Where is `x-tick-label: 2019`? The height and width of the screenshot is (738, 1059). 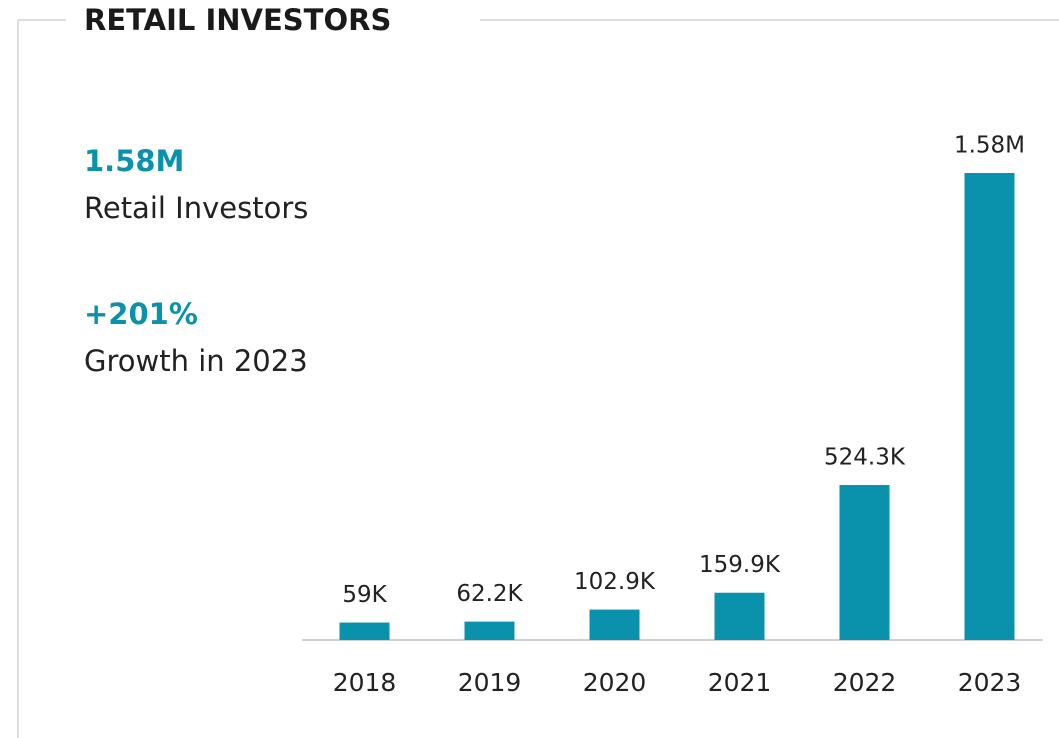 x-tick-label: 2019 is located at coordinates (490, 682).